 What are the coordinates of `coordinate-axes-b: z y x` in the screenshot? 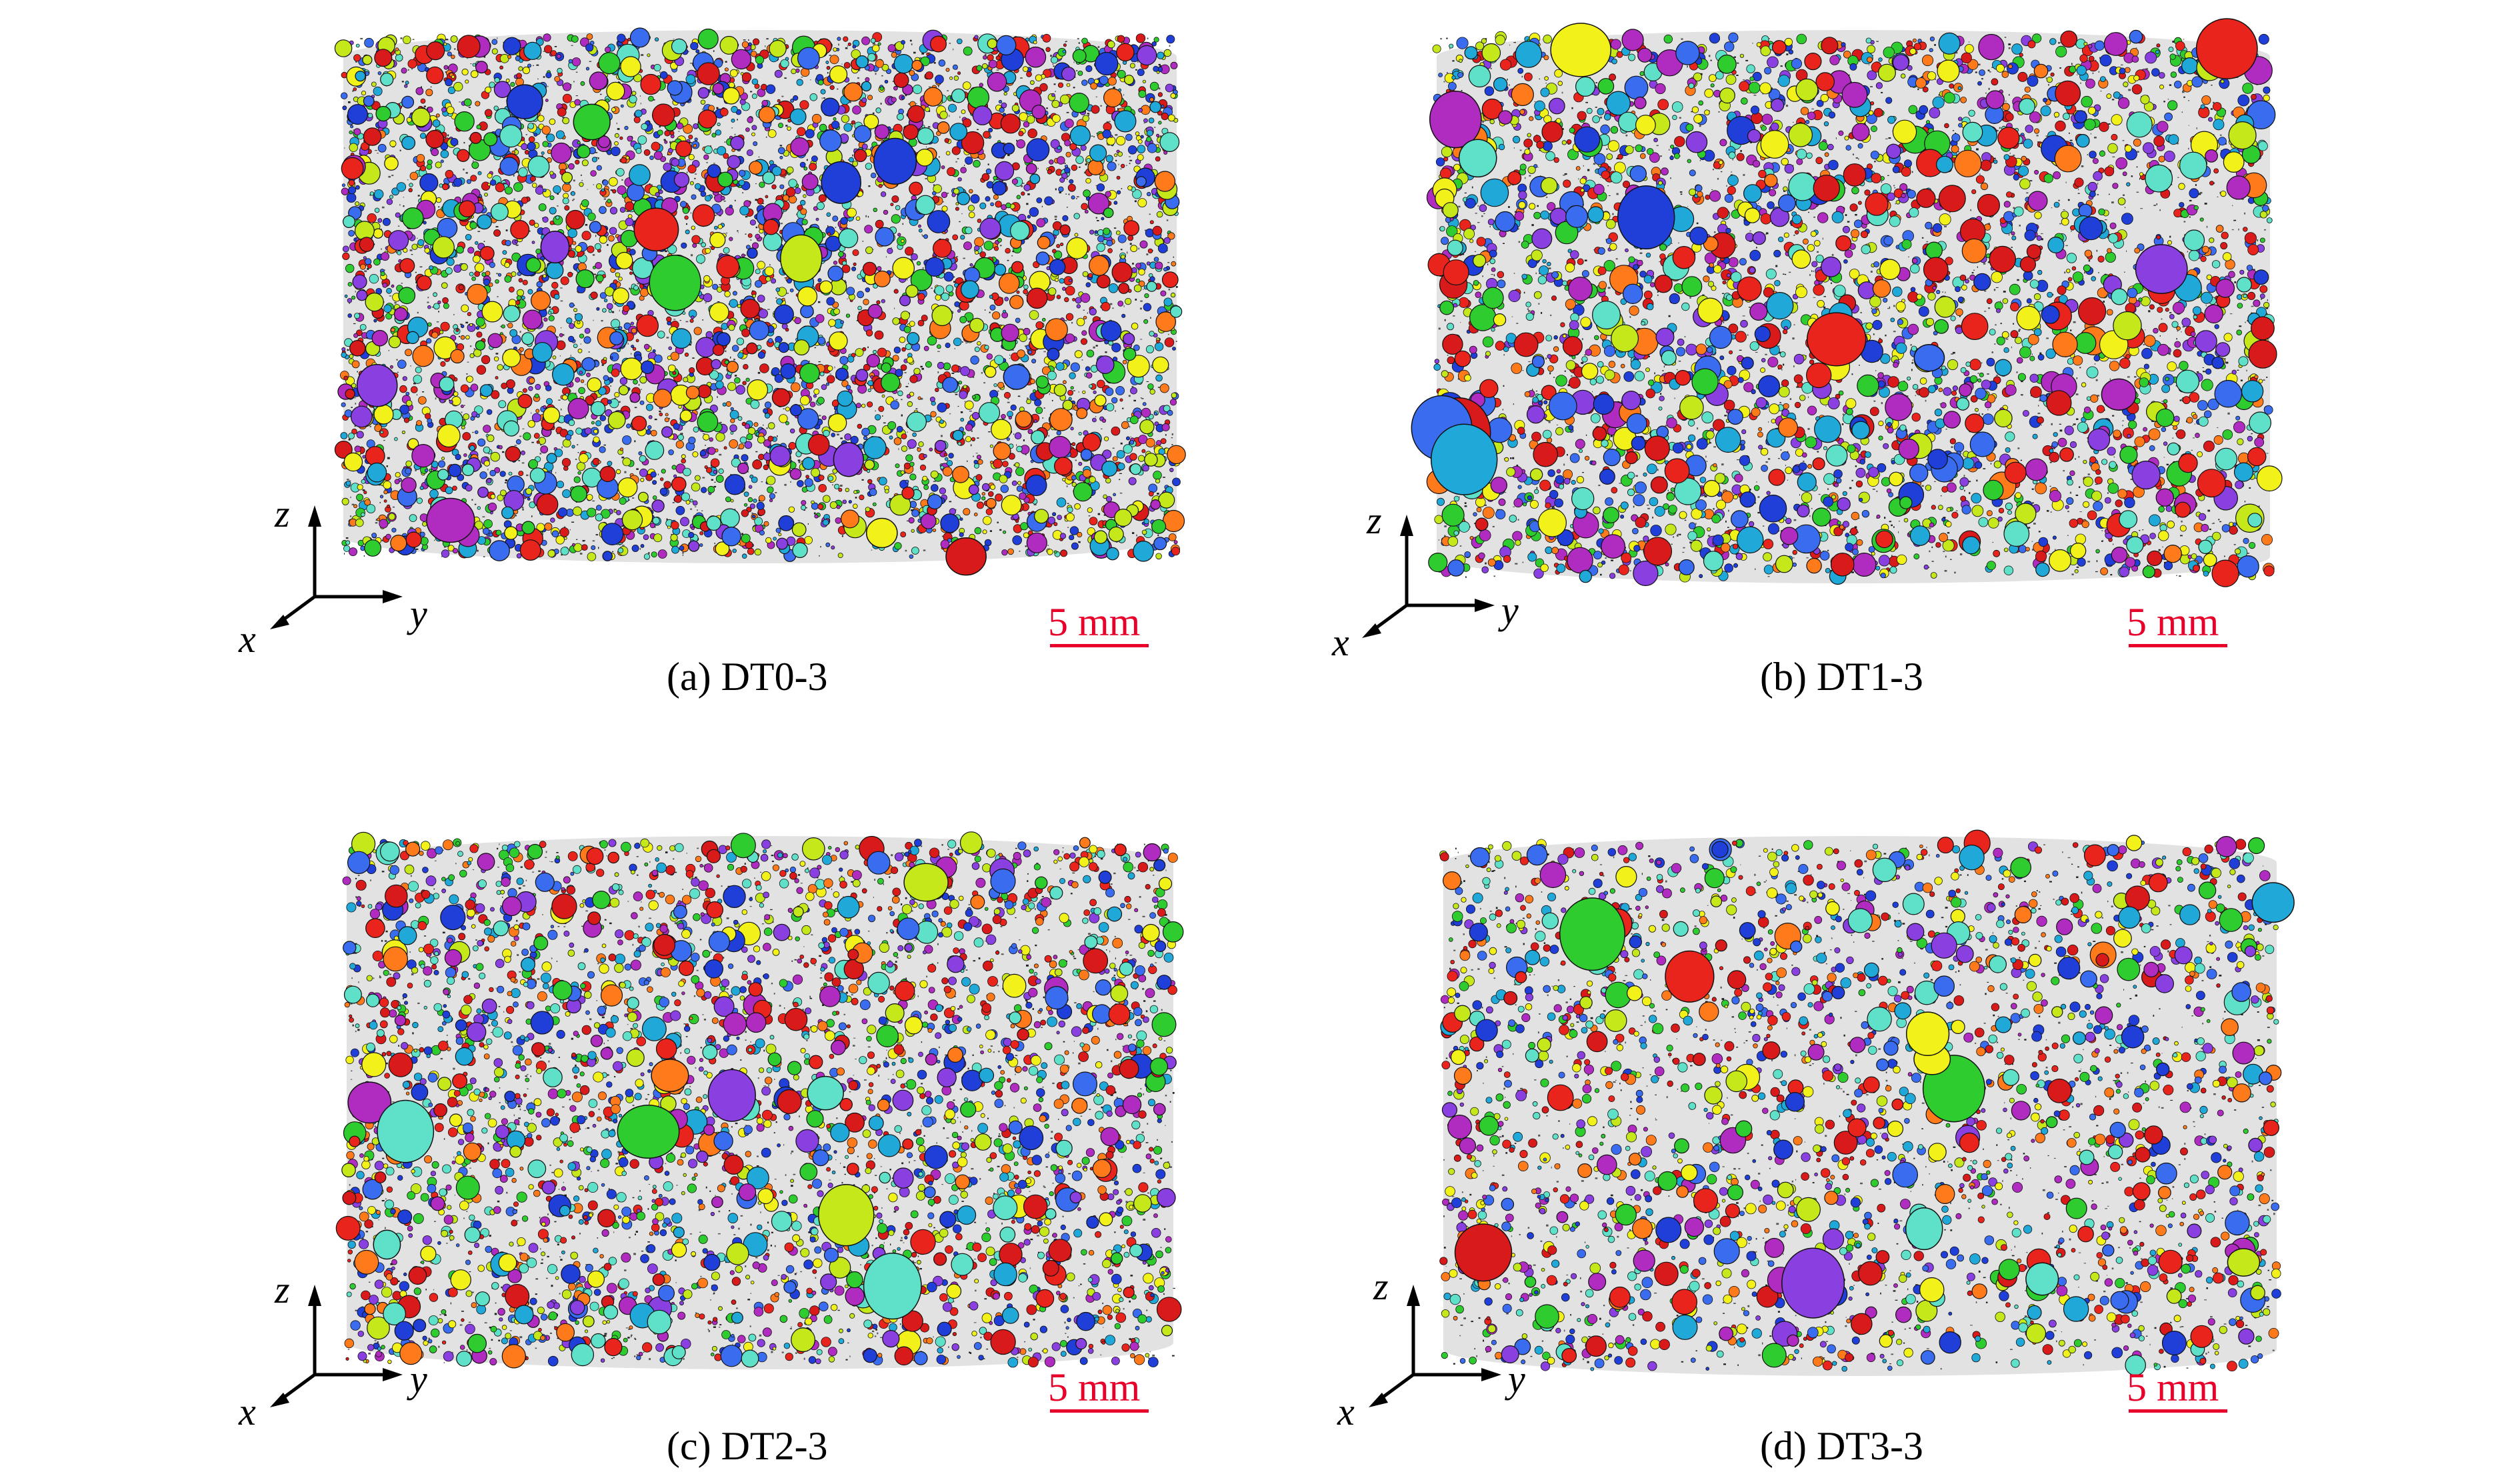 It's located at (1425, 581).